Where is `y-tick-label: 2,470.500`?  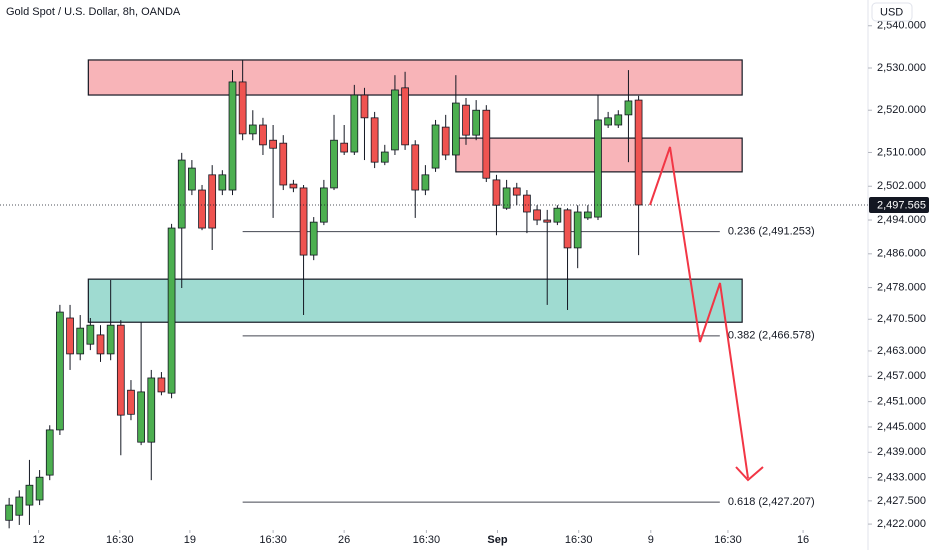 y-tick-label: 2,470.500 is located at coordinates (901, 319).